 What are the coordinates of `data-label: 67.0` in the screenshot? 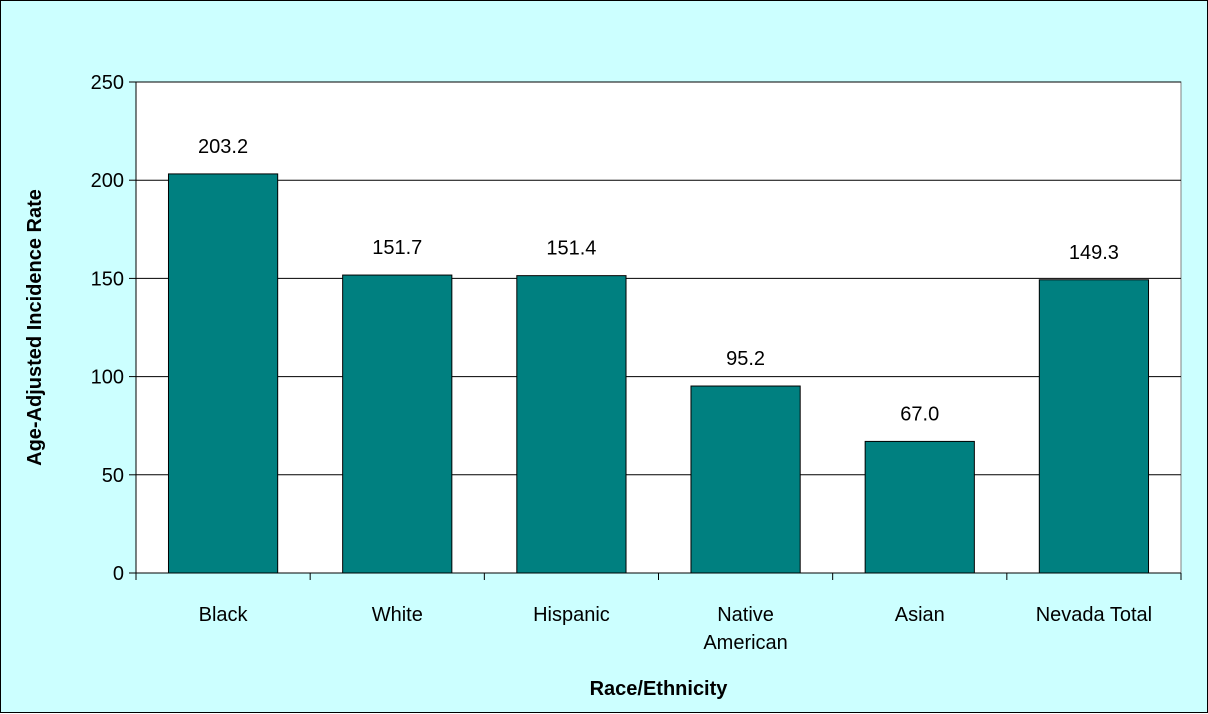 It's located at (919, 414).